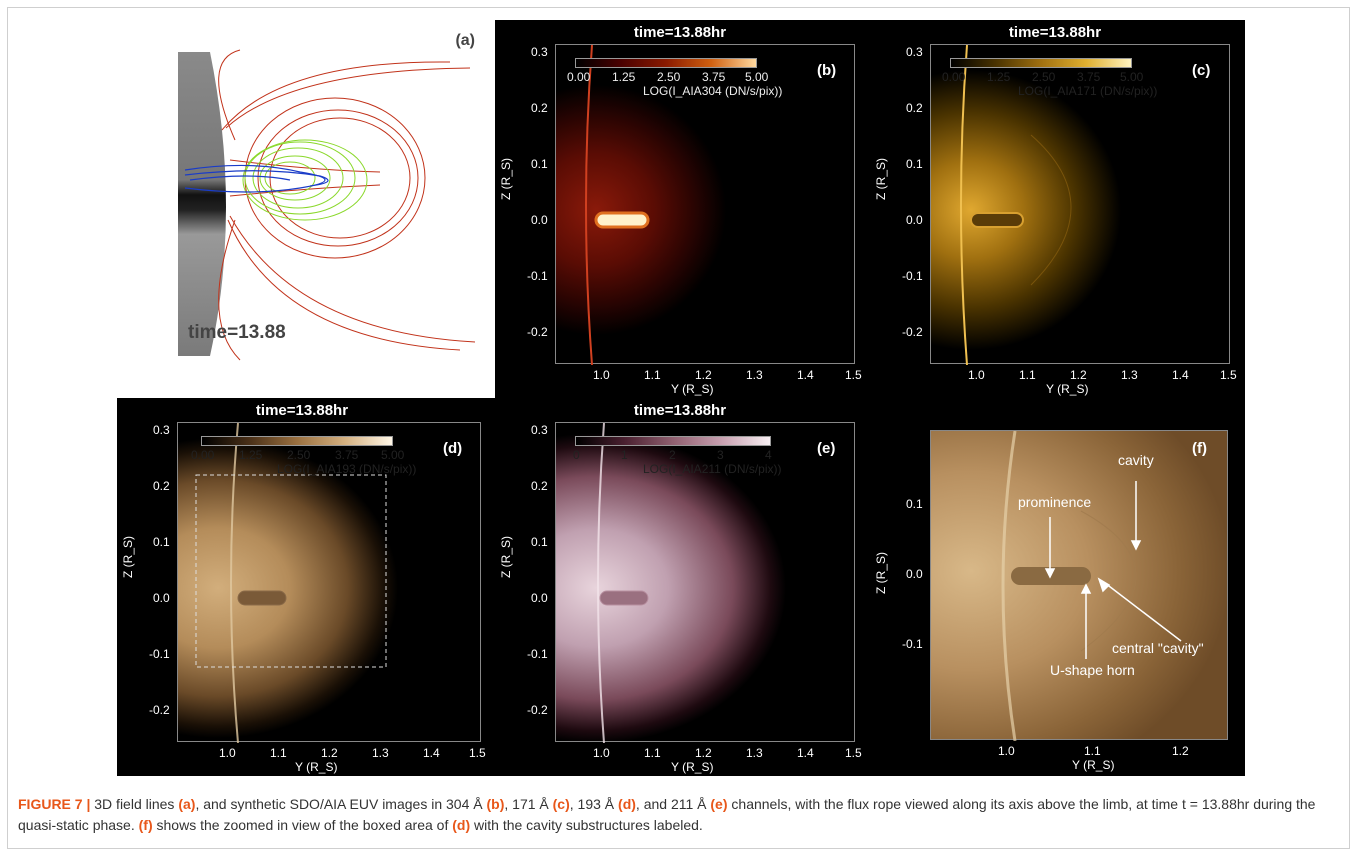 The height and width of the screenshot is (862, 1358). Describe the element at coordinates (145, 825) in the screenshot. I see `caption-ref-f: (f)` at that location.